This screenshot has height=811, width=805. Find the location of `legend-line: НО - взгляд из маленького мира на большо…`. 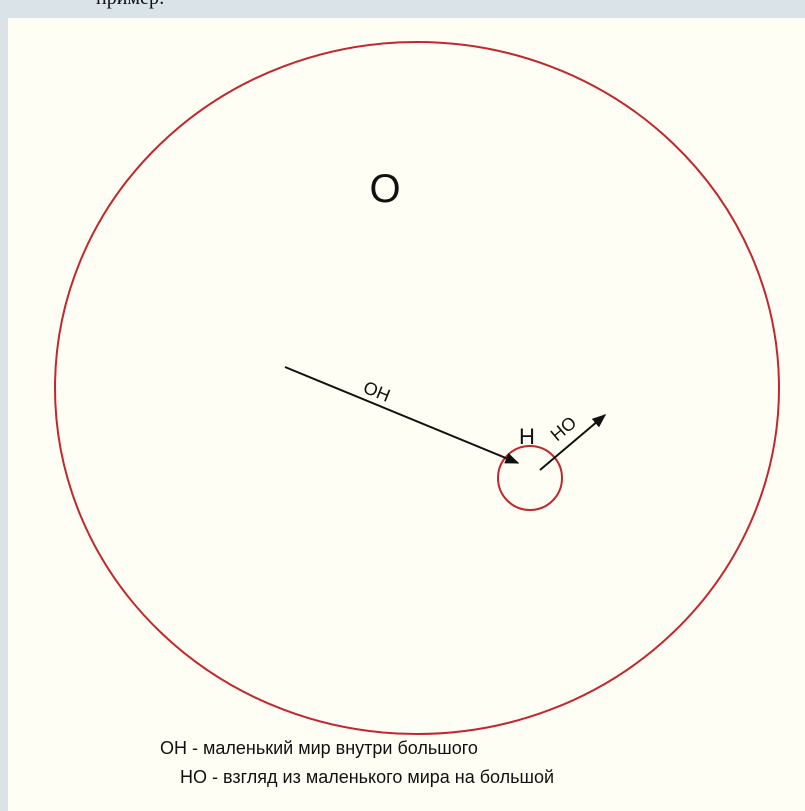

legend-line: НО - взгляд из маленького мира на большо… is located at coordinates (367, 777).